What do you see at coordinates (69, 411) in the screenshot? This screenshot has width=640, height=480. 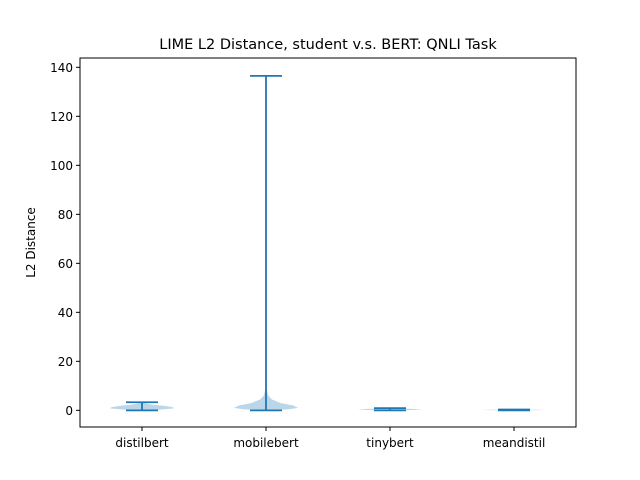 I see `y-tick-label: 0` at bounding box center [69, 411].